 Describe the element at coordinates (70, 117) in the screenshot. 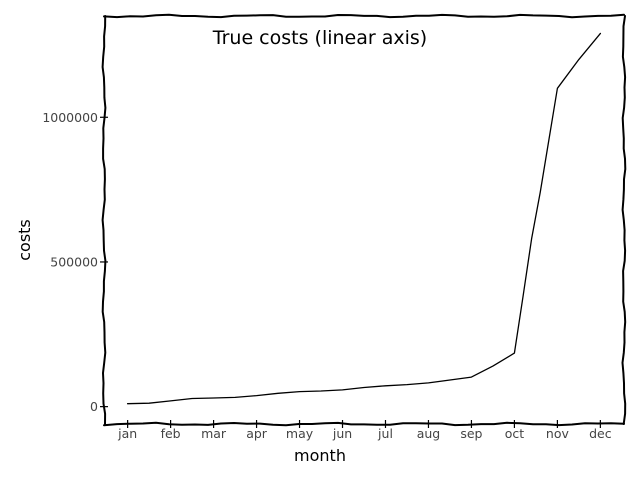

I see `y-tick-label-1000000: 1000000` at that location.